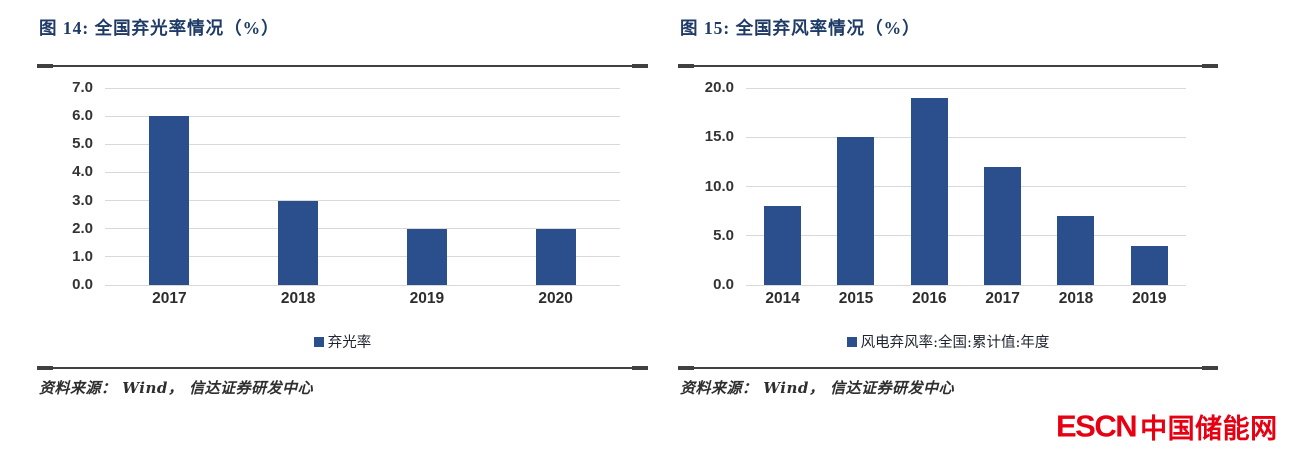  Describe the element at coordinates (782, 298) in the screenshot. I see `x-axis-label: 2014` at that location.